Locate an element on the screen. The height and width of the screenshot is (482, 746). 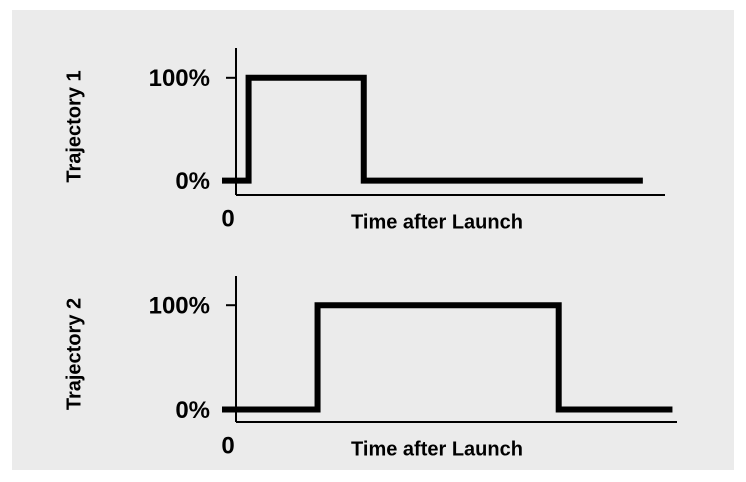
y-axis-label: Trajectory 1 is located at coordinates (74, 126).